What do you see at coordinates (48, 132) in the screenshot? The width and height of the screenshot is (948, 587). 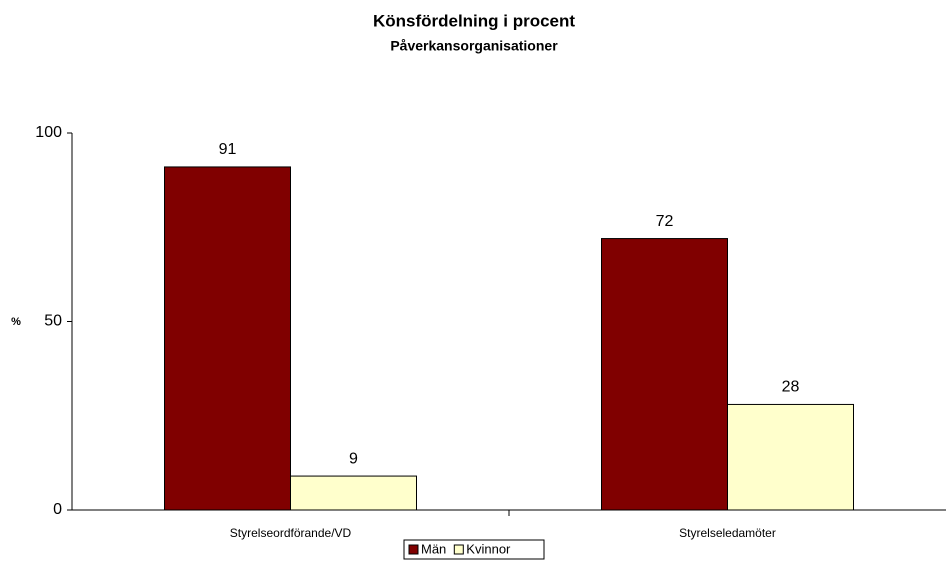 I see `y-tick-label: 100` at bounding box center [48, 132].